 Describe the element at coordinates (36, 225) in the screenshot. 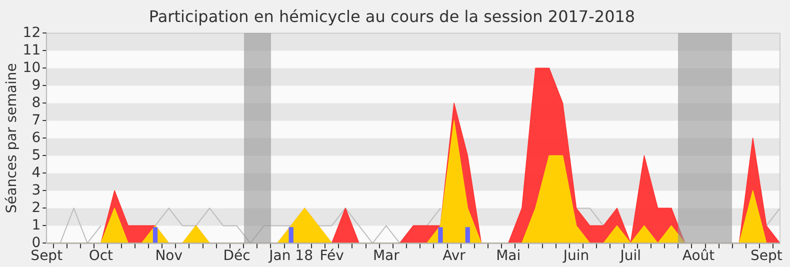

I see `y-tick-label: 1` at that location.